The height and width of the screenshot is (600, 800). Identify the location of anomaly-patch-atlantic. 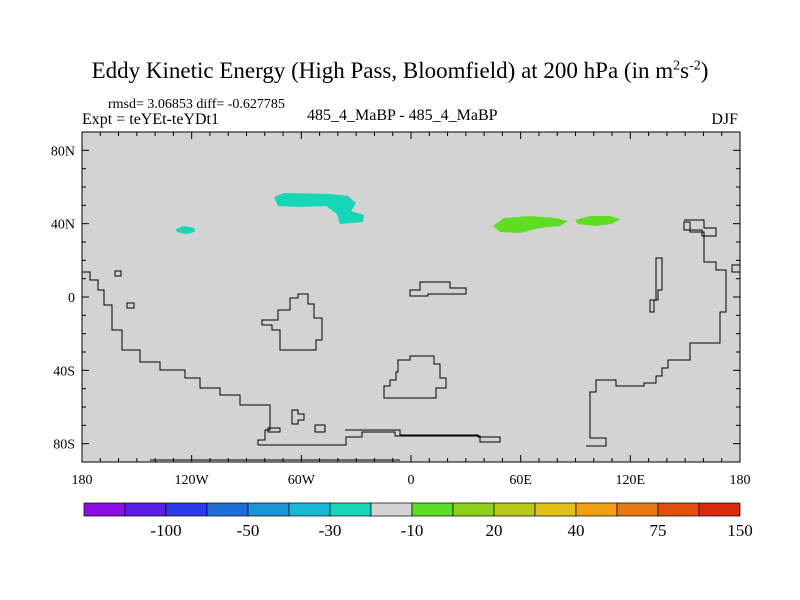
(319, 208).